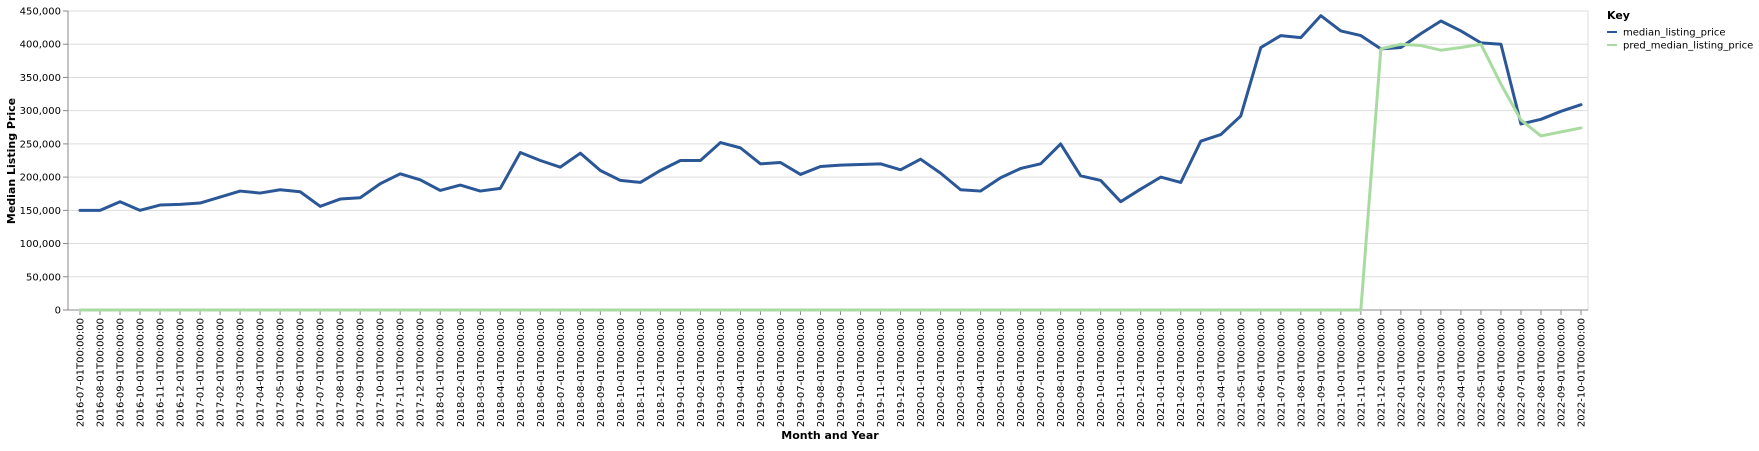 This screenshot has height=451, width=1759. I want to click on x-tick-label: 2022-10-01T00:00:00, so click(1582, 372).